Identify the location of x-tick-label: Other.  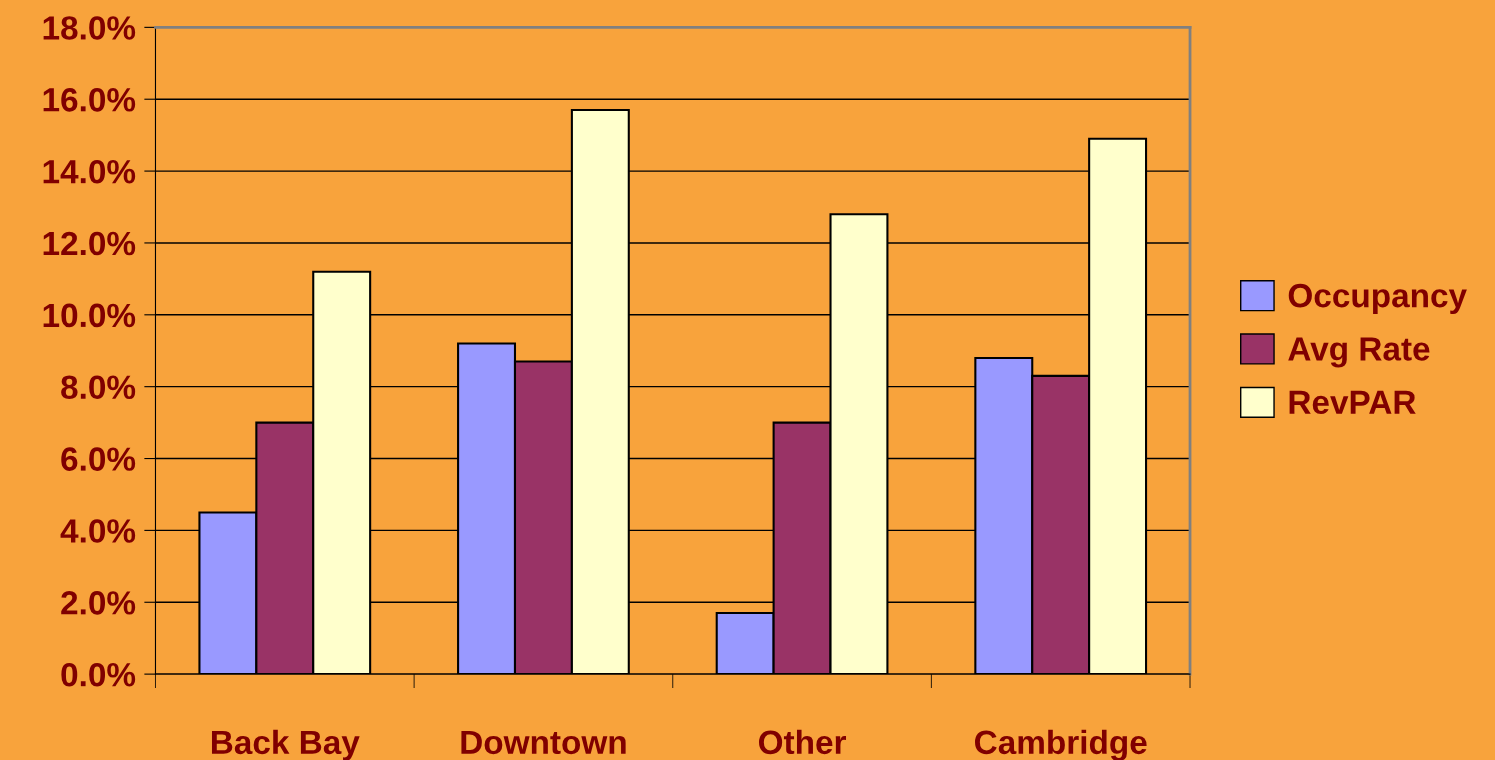
(802, 742).